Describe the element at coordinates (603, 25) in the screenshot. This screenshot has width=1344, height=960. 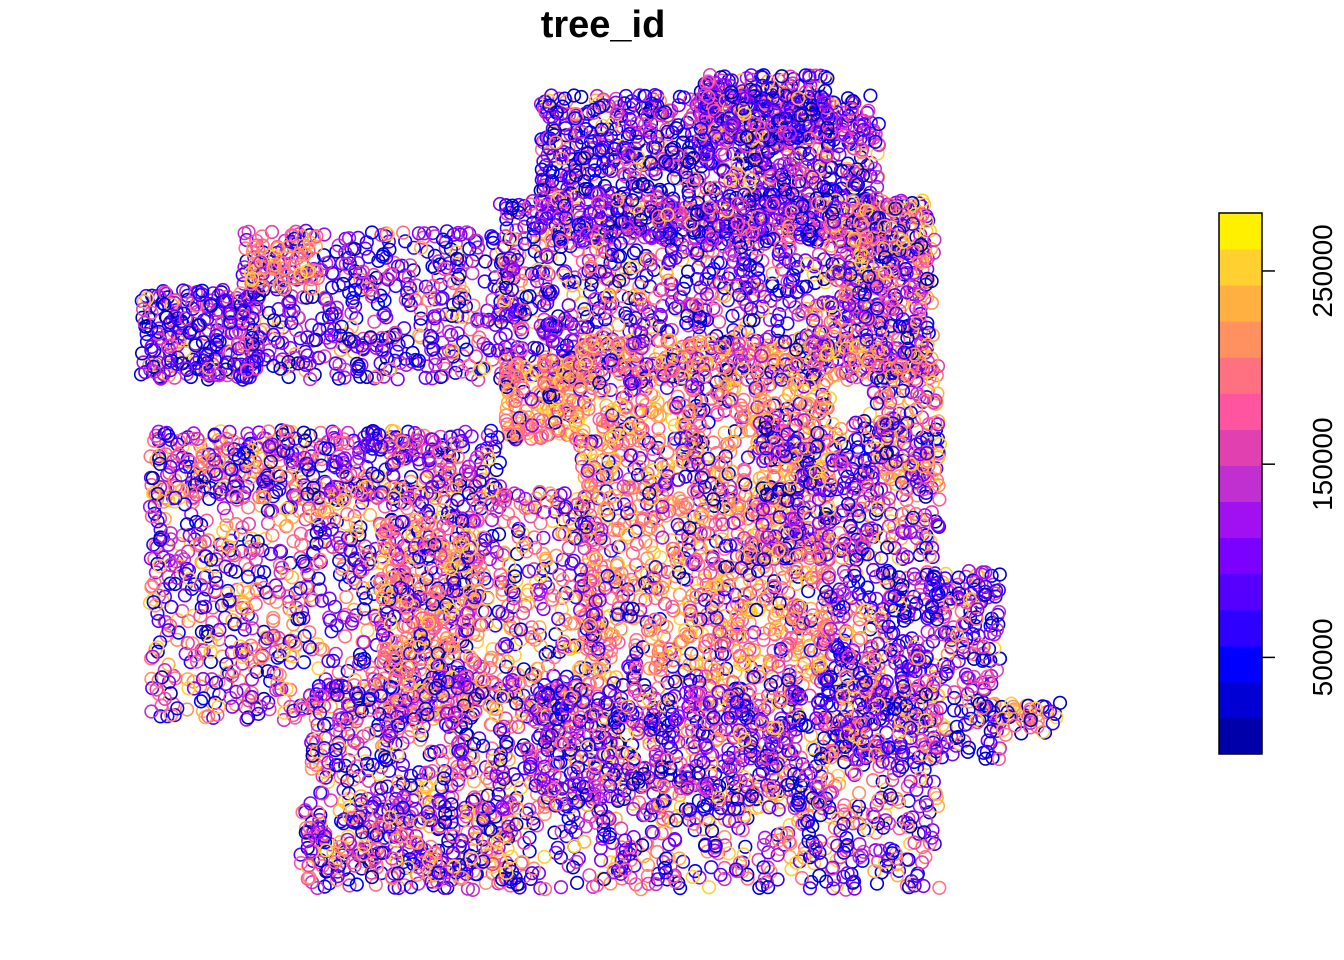
I see `chart-title: tree_id` at that location.